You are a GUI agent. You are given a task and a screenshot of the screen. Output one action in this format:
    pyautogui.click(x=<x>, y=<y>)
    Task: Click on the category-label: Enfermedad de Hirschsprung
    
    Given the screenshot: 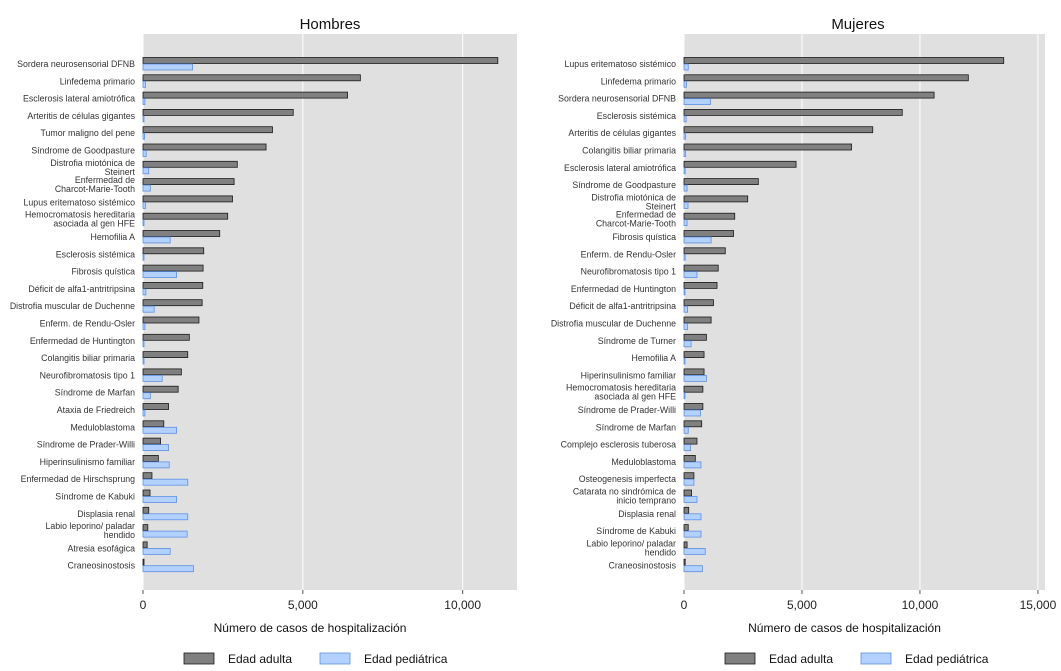 What is the action you would take?
    pyautogui.click(x=78, y=479)
    